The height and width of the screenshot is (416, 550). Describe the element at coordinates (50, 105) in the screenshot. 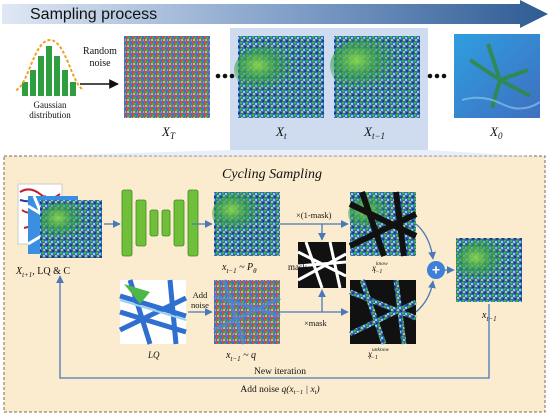

I see `gaussian-label-line1: Gaussian` at that location.